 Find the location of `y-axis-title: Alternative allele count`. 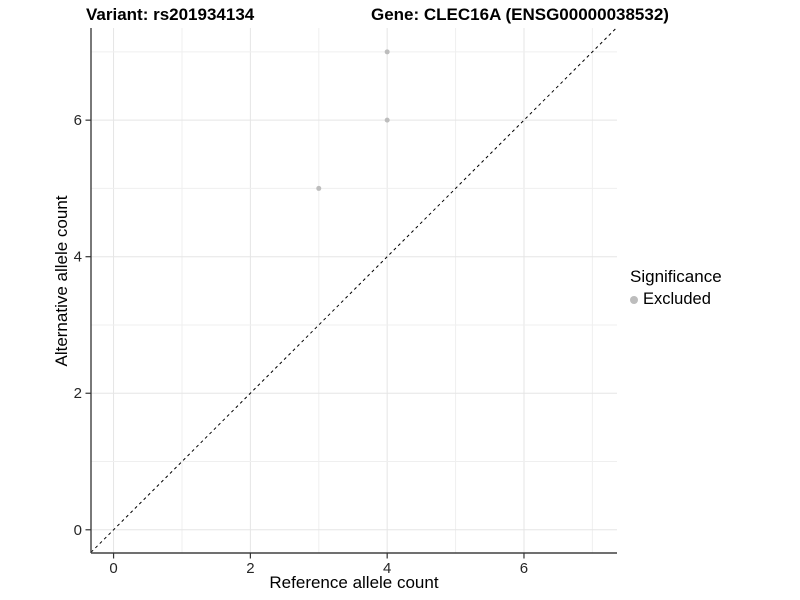

y-axis-title: Alternative allele count is located at coordinates (61, 281).